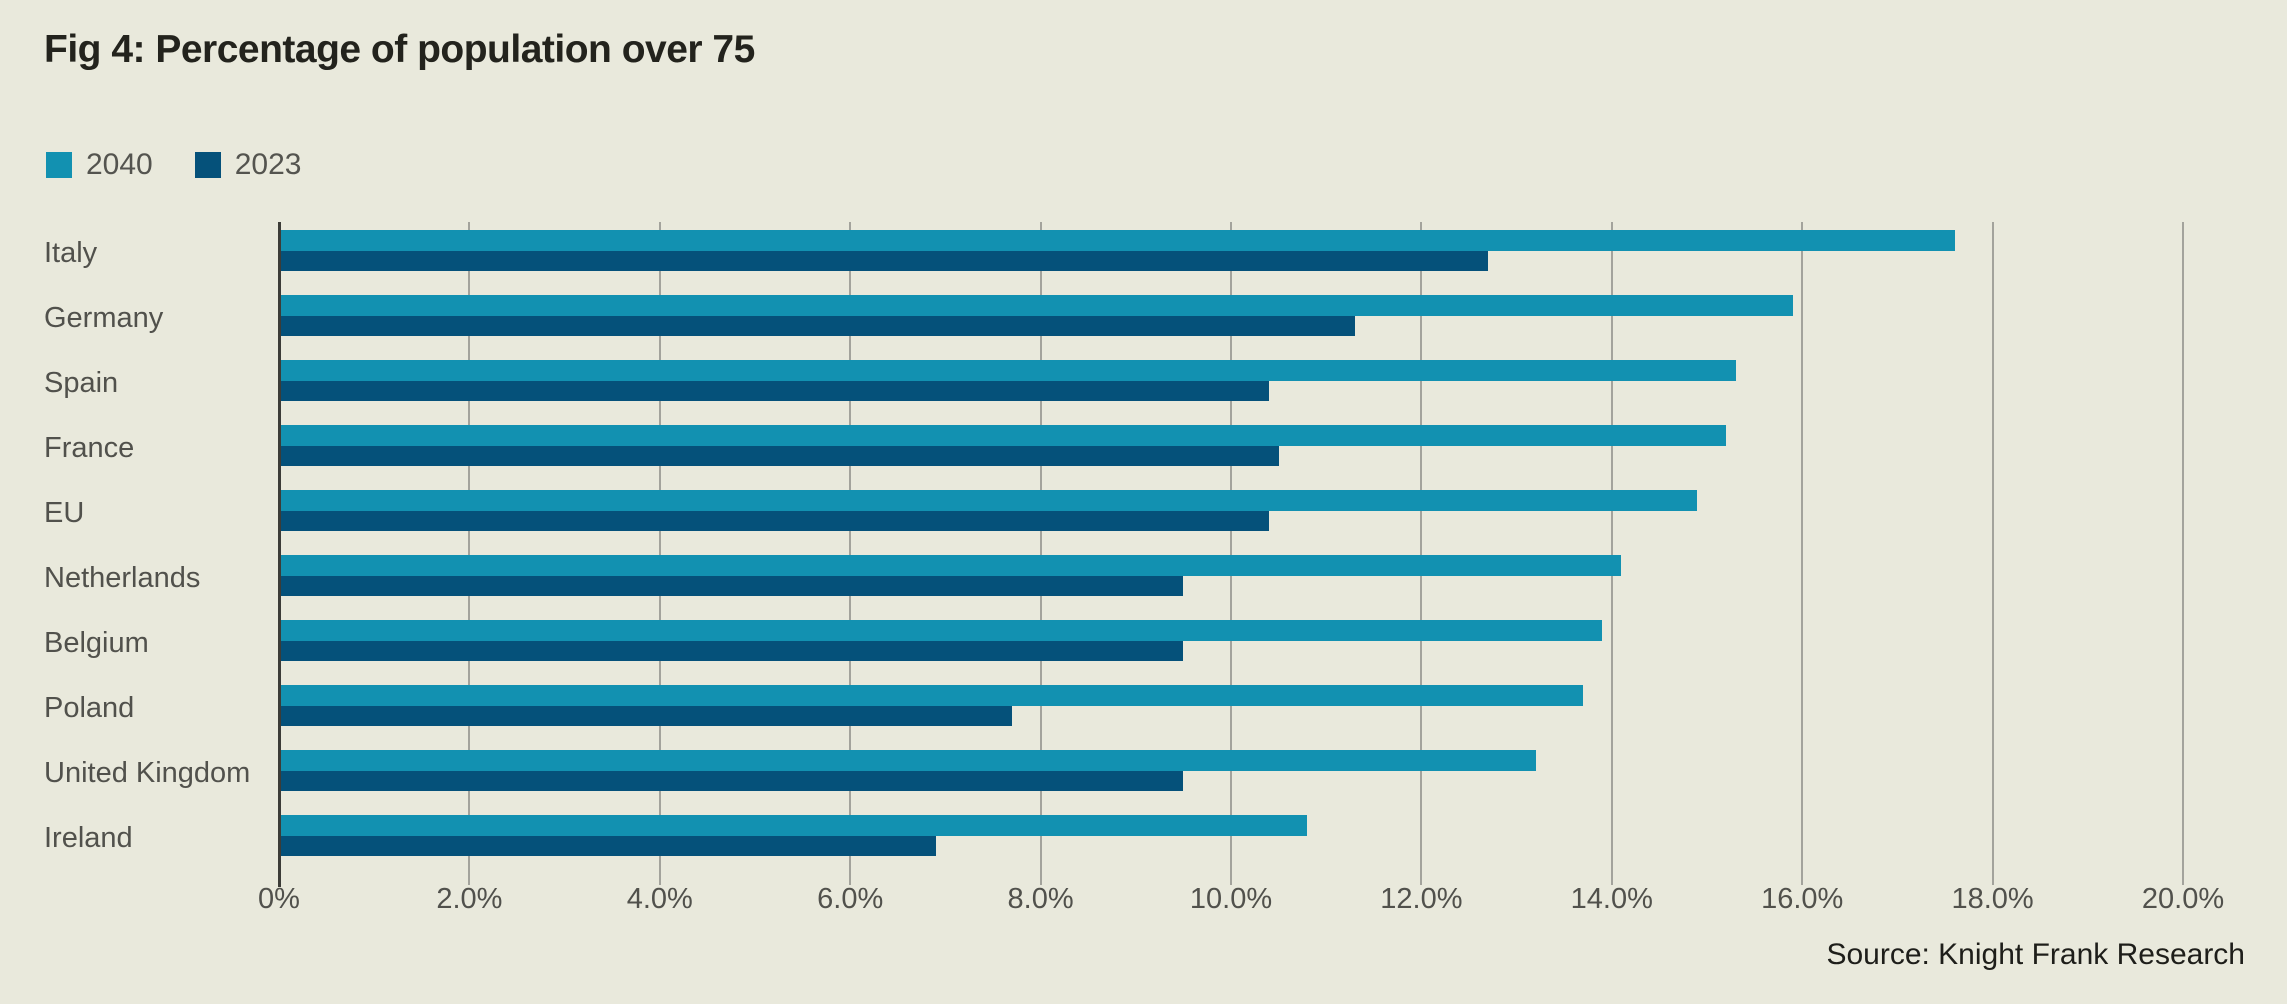 The image size is (2287, 1004). Describe the element at coordinates (1992, 899) in the screenshot. I see `x-tick-label-18.0%: 18.0%` at that location.